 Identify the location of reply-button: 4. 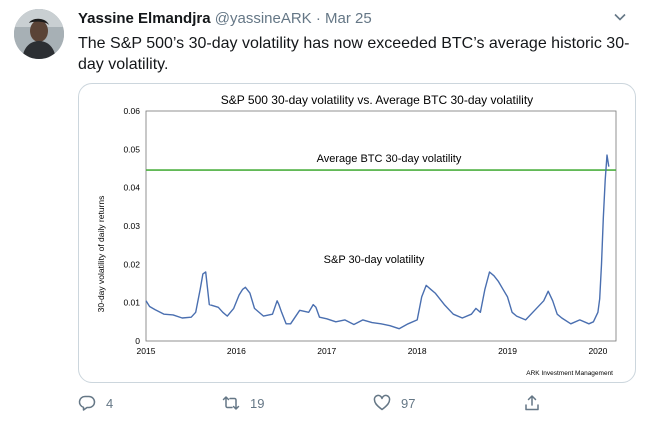
(95, 403).